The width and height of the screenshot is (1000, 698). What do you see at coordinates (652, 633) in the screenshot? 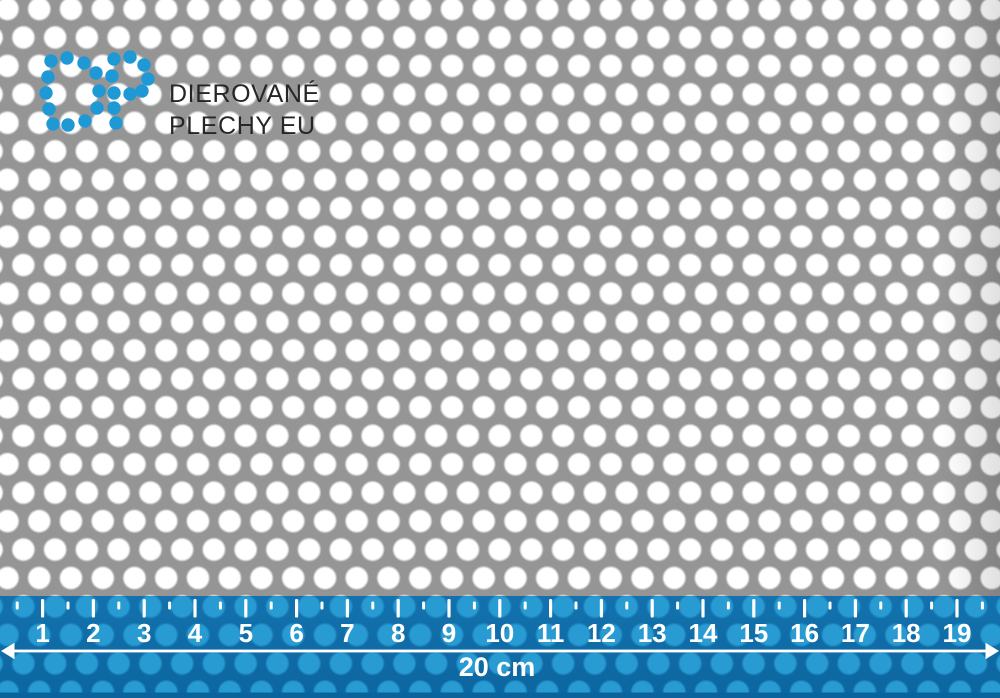
I see `ruler-number: 13` at bounding box center [652, 633].